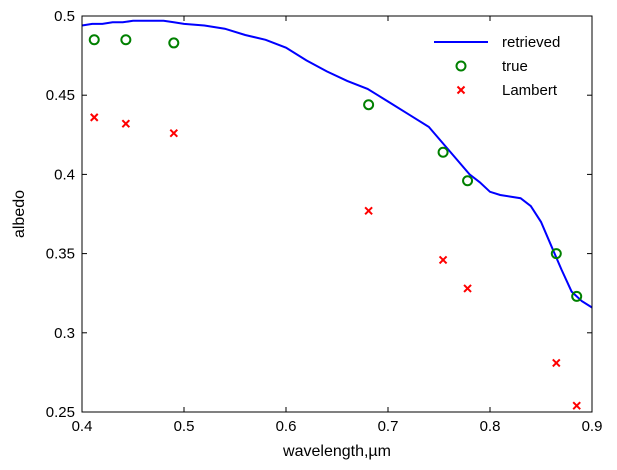  Describe the element at coordinates (461, 66) in the screenshot. I see `legend-circle-marker-symbol` at that location.